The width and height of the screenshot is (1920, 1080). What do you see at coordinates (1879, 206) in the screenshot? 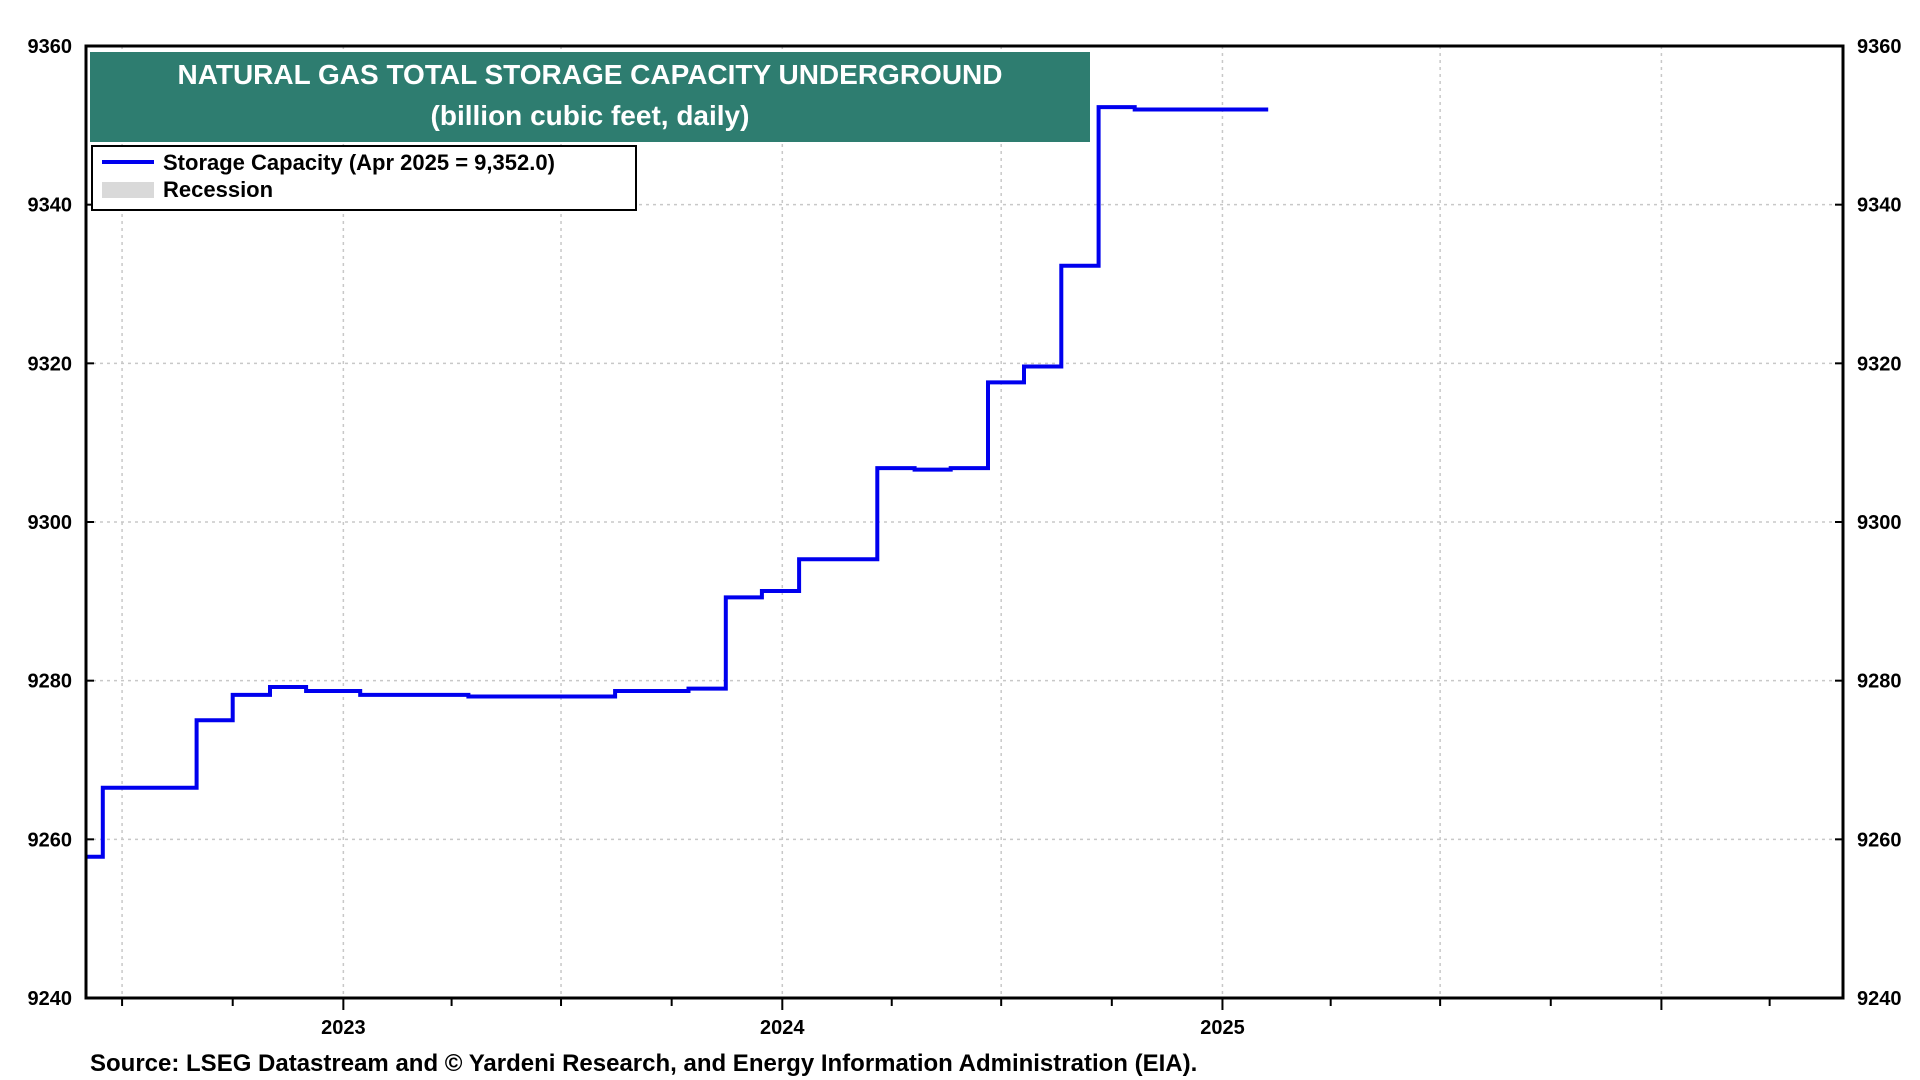
I see `y-tick-label-right: 9340` at bounding box center [1879, 206].